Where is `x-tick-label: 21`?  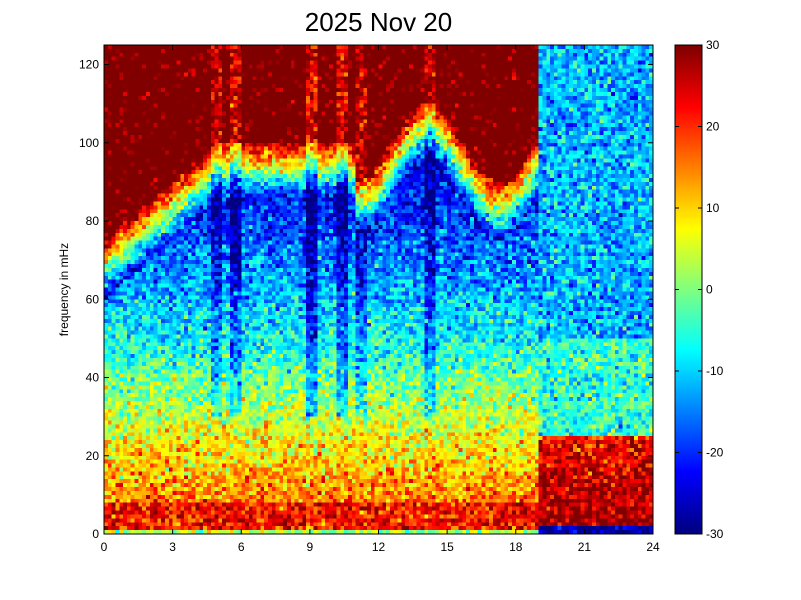 x-tick-label: 21 is located at coordinates (585, 547).